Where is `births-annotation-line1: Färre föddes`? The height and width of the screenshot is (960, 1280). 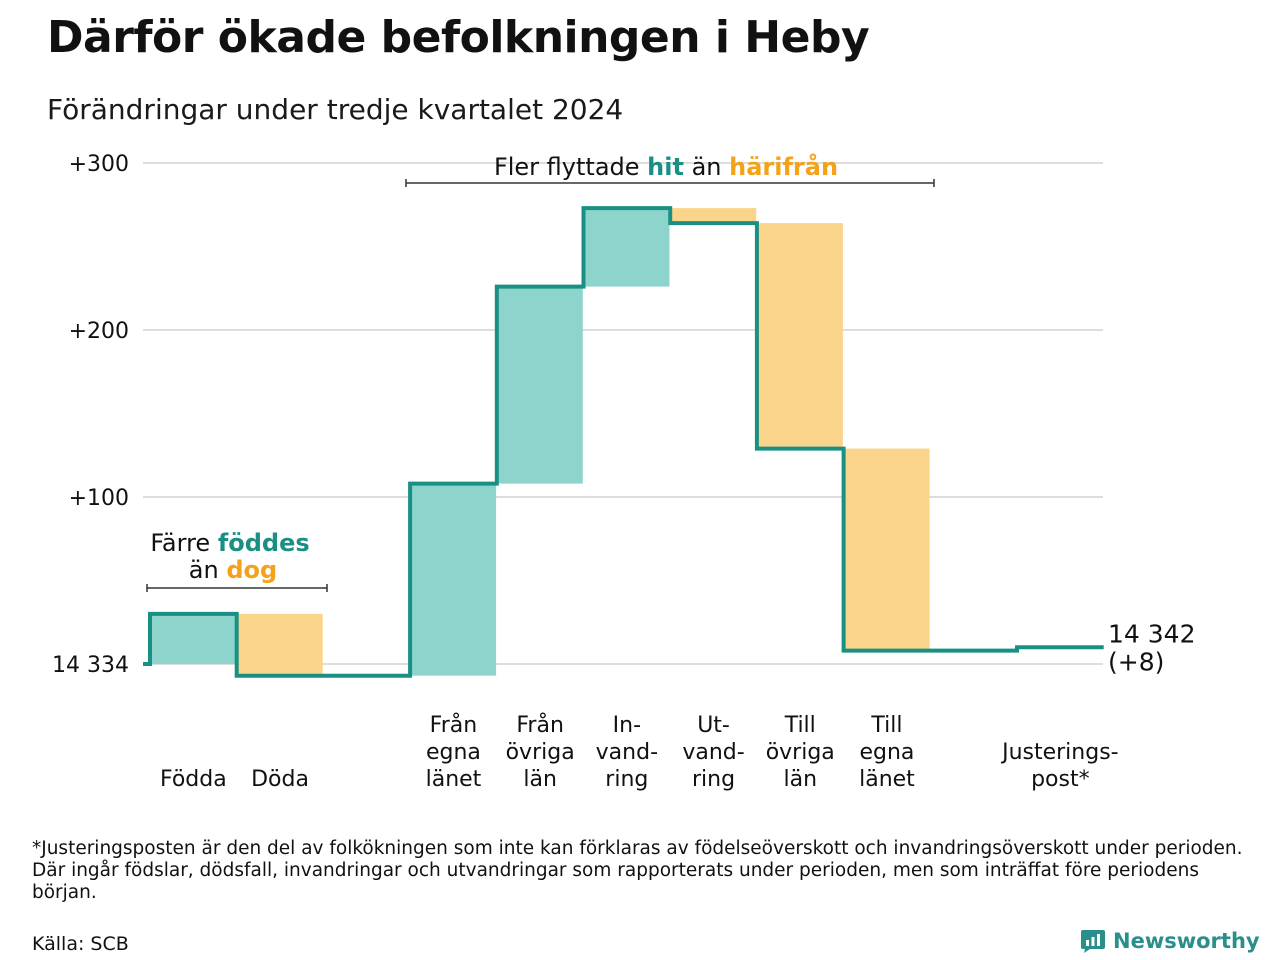
births-annotation-line1: Färre föddes is located at coordinates (229, 543).